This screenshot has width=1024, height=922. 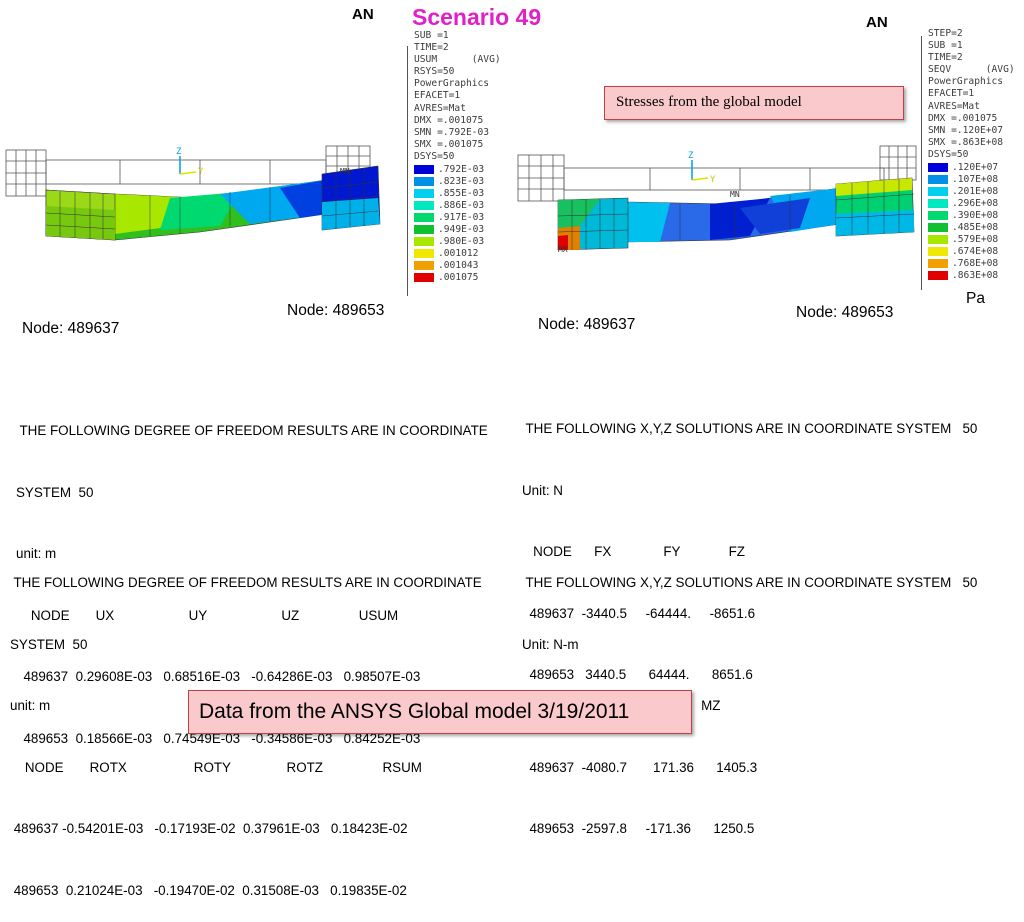 I want to click on left-legend-label: .001075, so click(x=458, y=278).